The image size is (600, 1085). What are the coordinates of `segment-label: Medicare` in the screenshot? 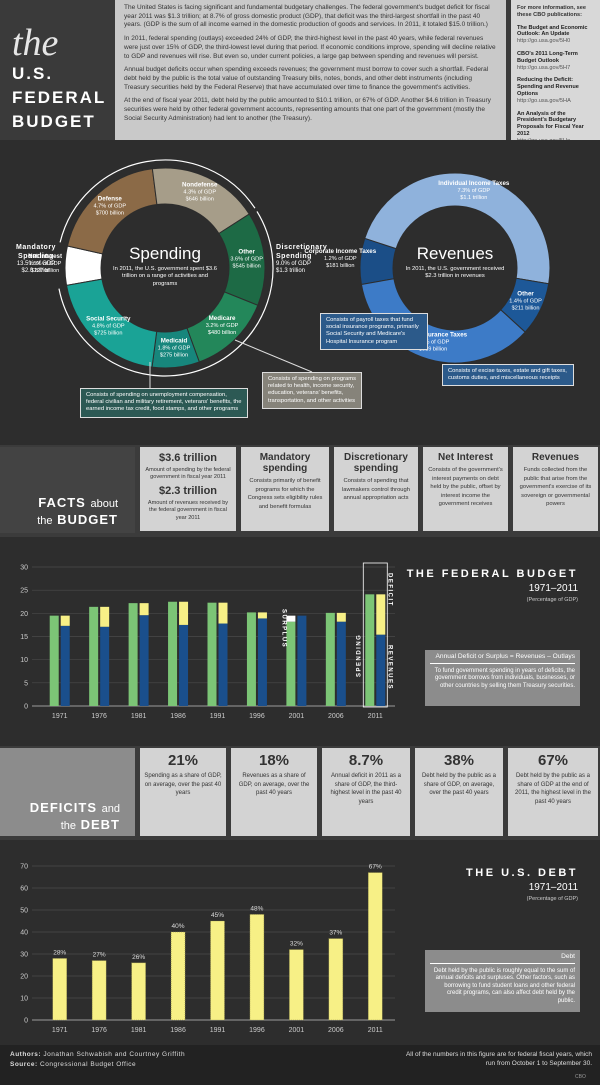 It's located at (222, 318).